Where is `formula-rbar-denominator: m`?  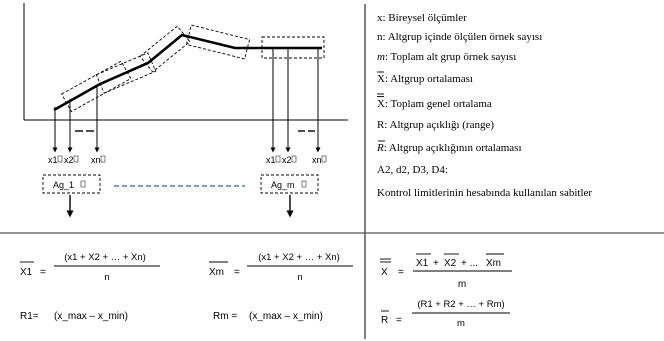 formula-rbar-denominator: m is located at coordinates (461, 323).